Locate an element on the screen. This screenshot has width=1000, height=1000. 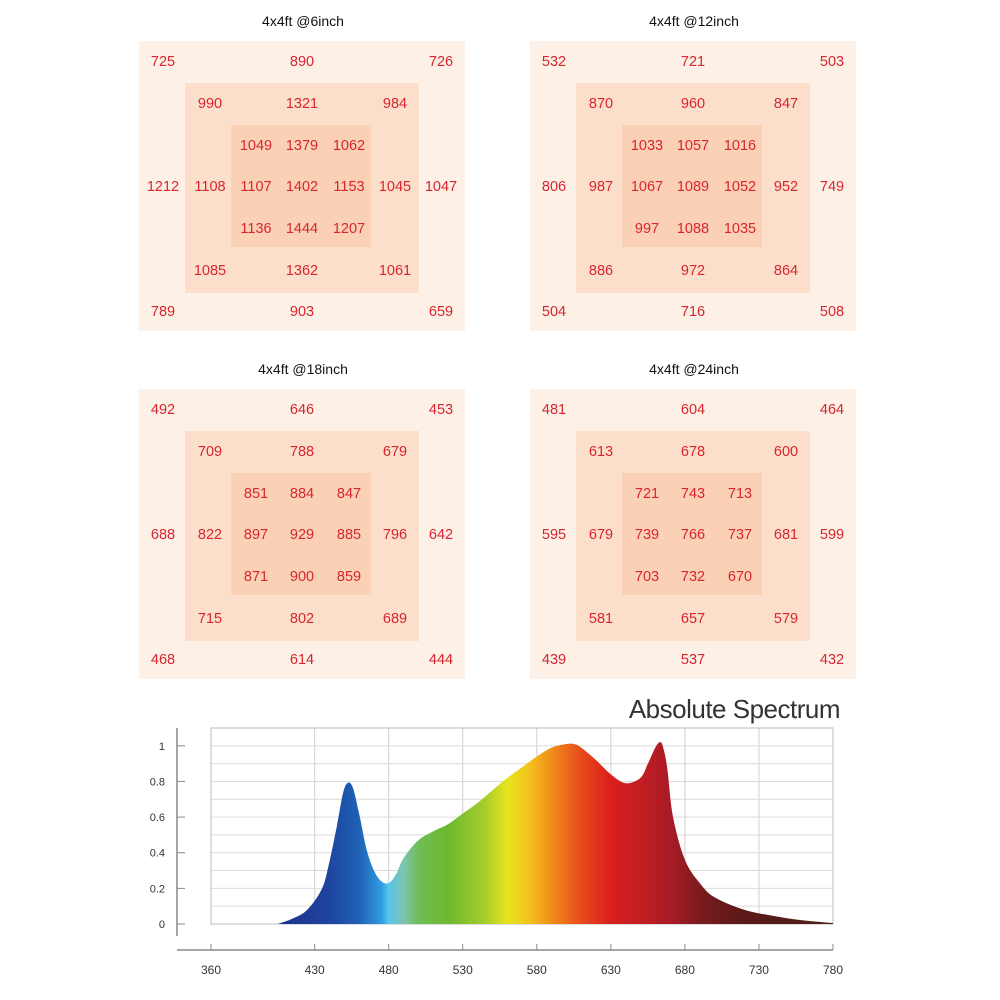
ppfd-value: 884 is located at coordinates (302, 494).